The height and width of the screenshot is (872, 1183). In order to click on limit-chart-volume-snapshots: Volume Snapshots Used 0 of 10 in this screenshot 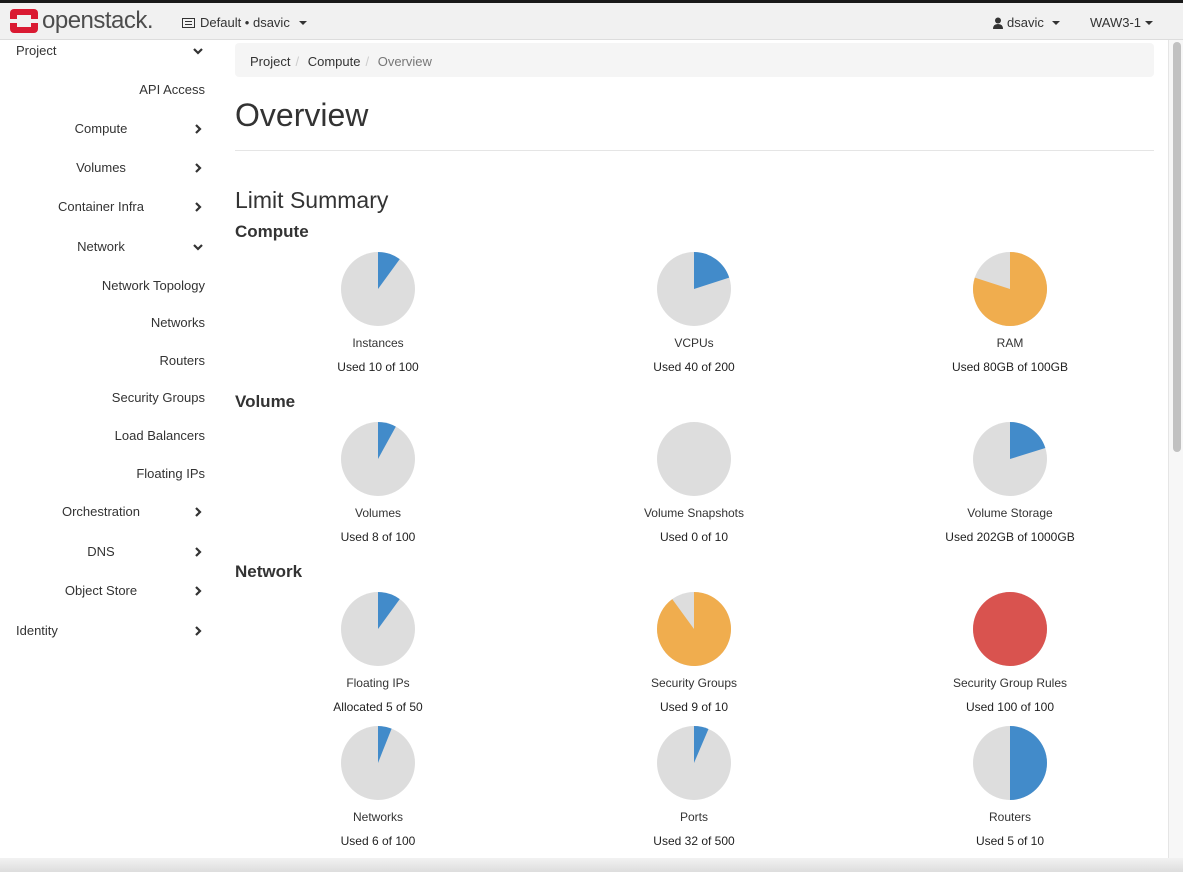, I will do `click(694, 483)`.